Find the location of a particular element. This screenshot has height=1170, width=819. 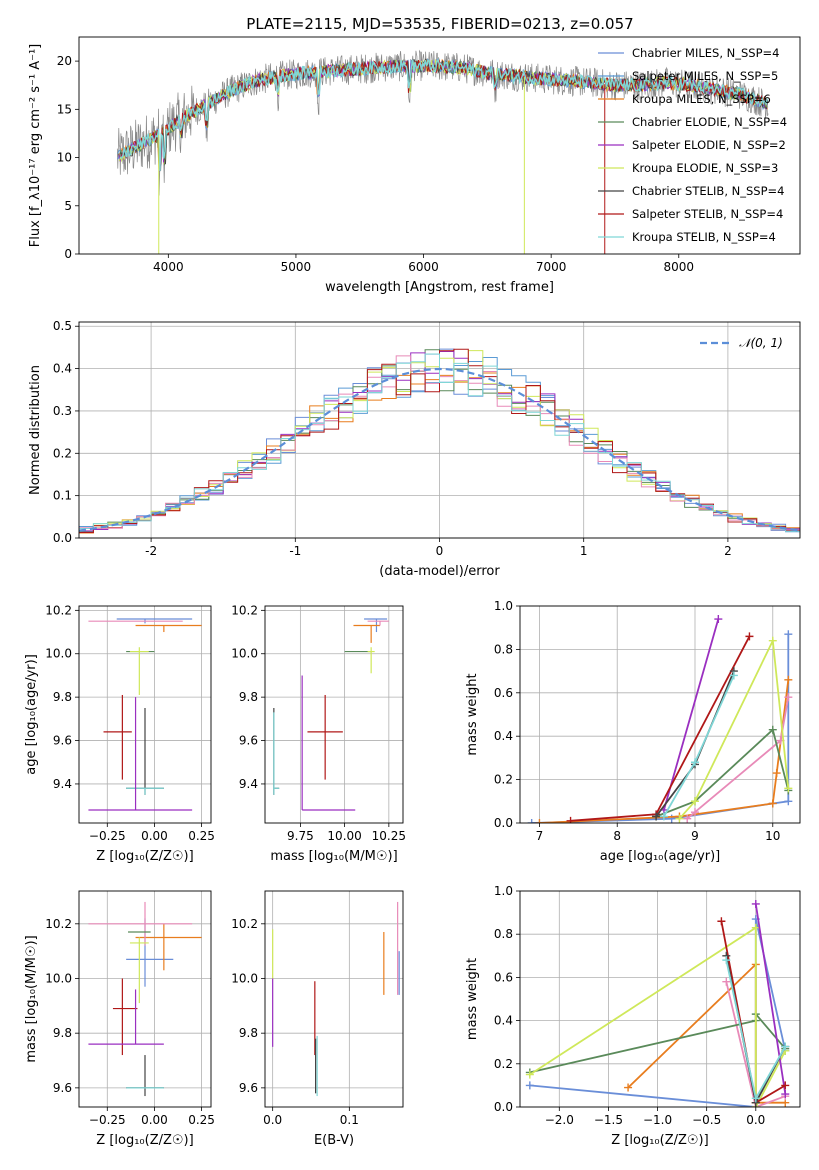

x-tick-label: 8 is located at coordinates (617, 836).